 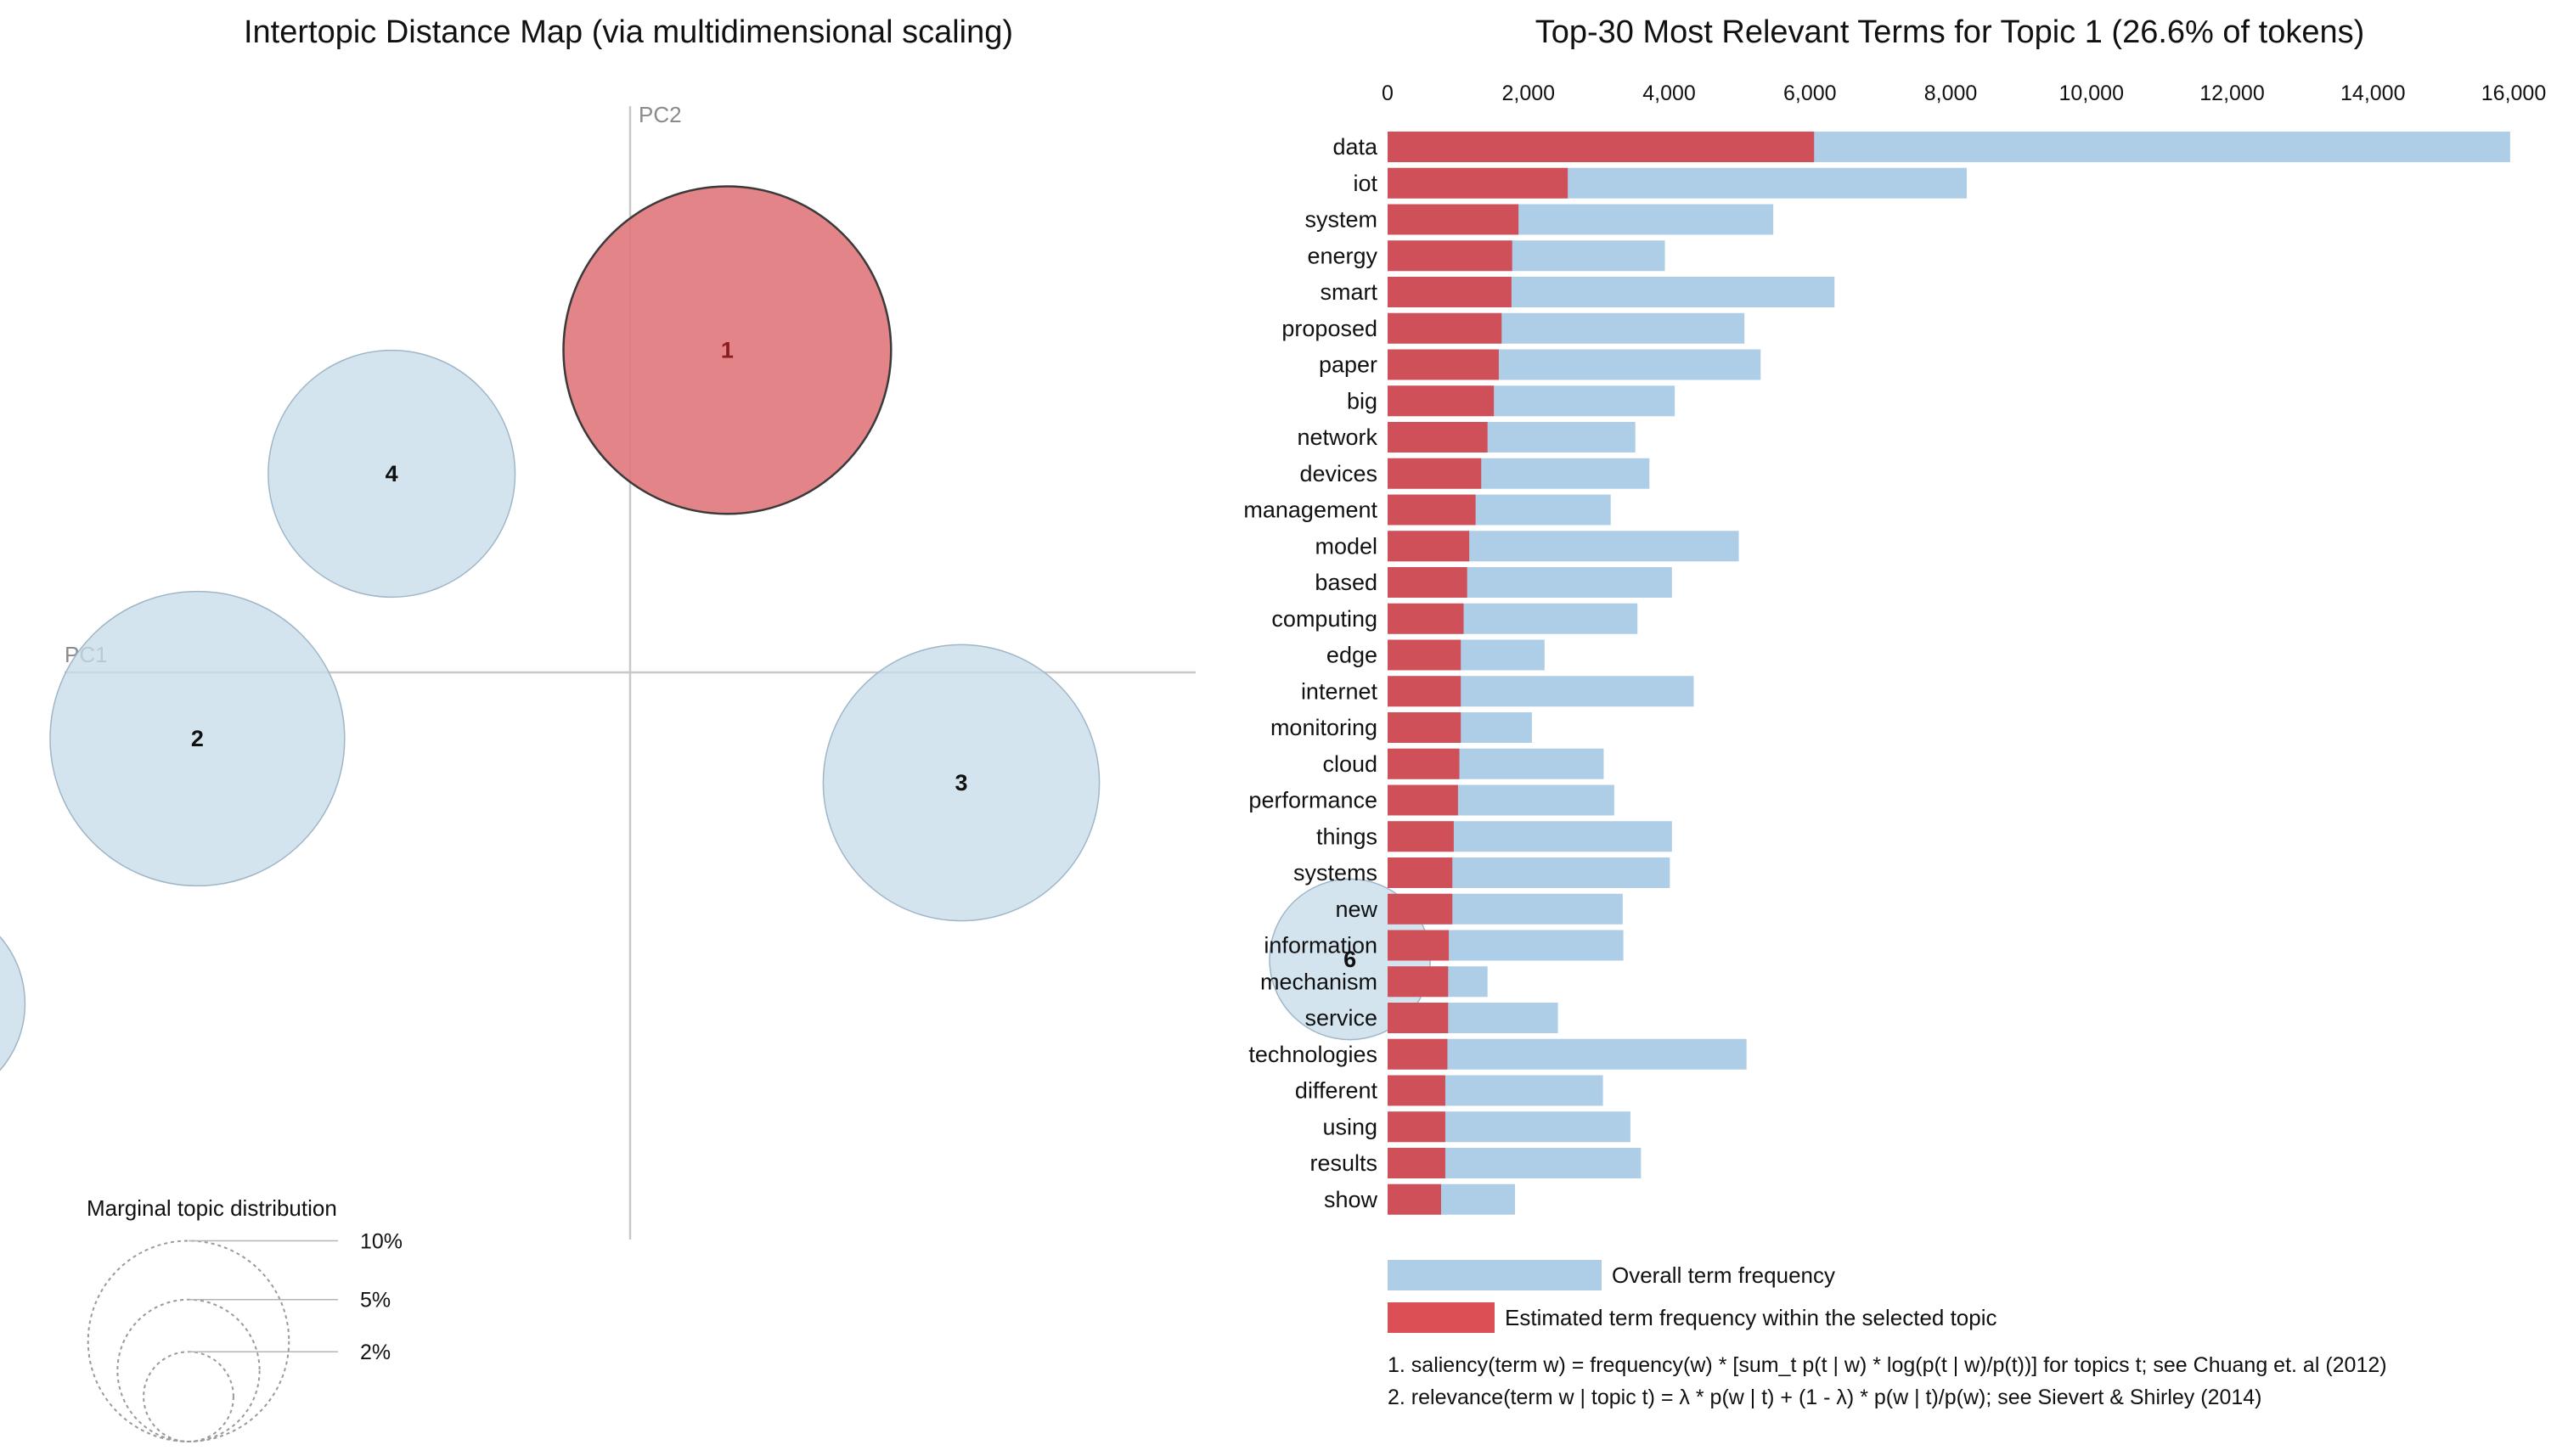 What do you see at coordinates (1441, 401) in the screenshot?
I see `topic-bar-big` at bounding box center [1441, 401].